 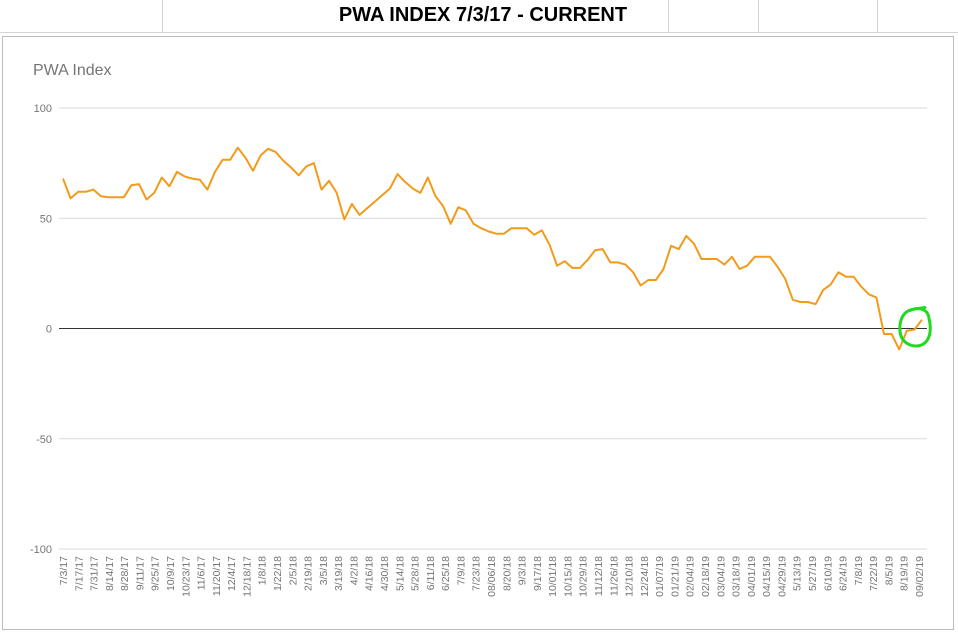 What do you see at coordinates (645, 576) in the screenshot?
I see `x-tick-label: 12/24/18` at bounding box center [645, 576].